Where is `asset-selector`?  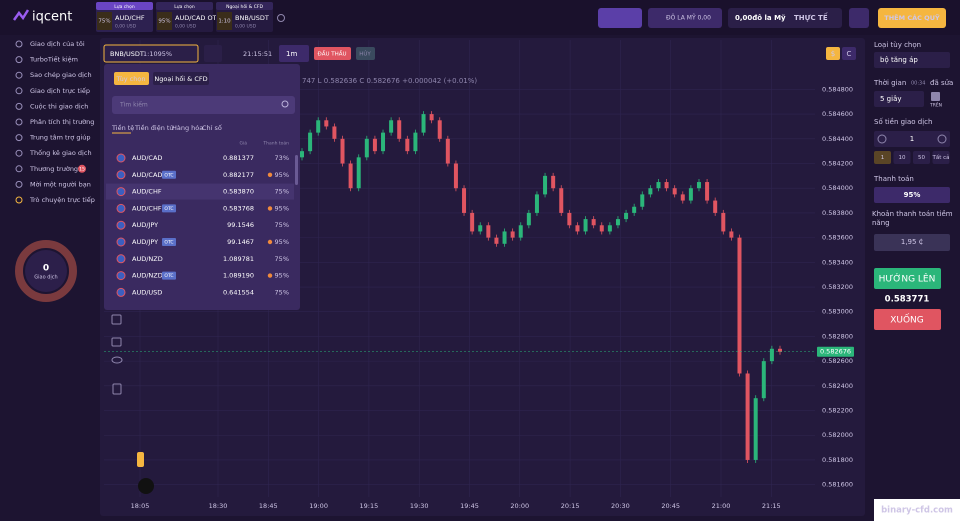 asset-selector is located at coordinates (151, 53).